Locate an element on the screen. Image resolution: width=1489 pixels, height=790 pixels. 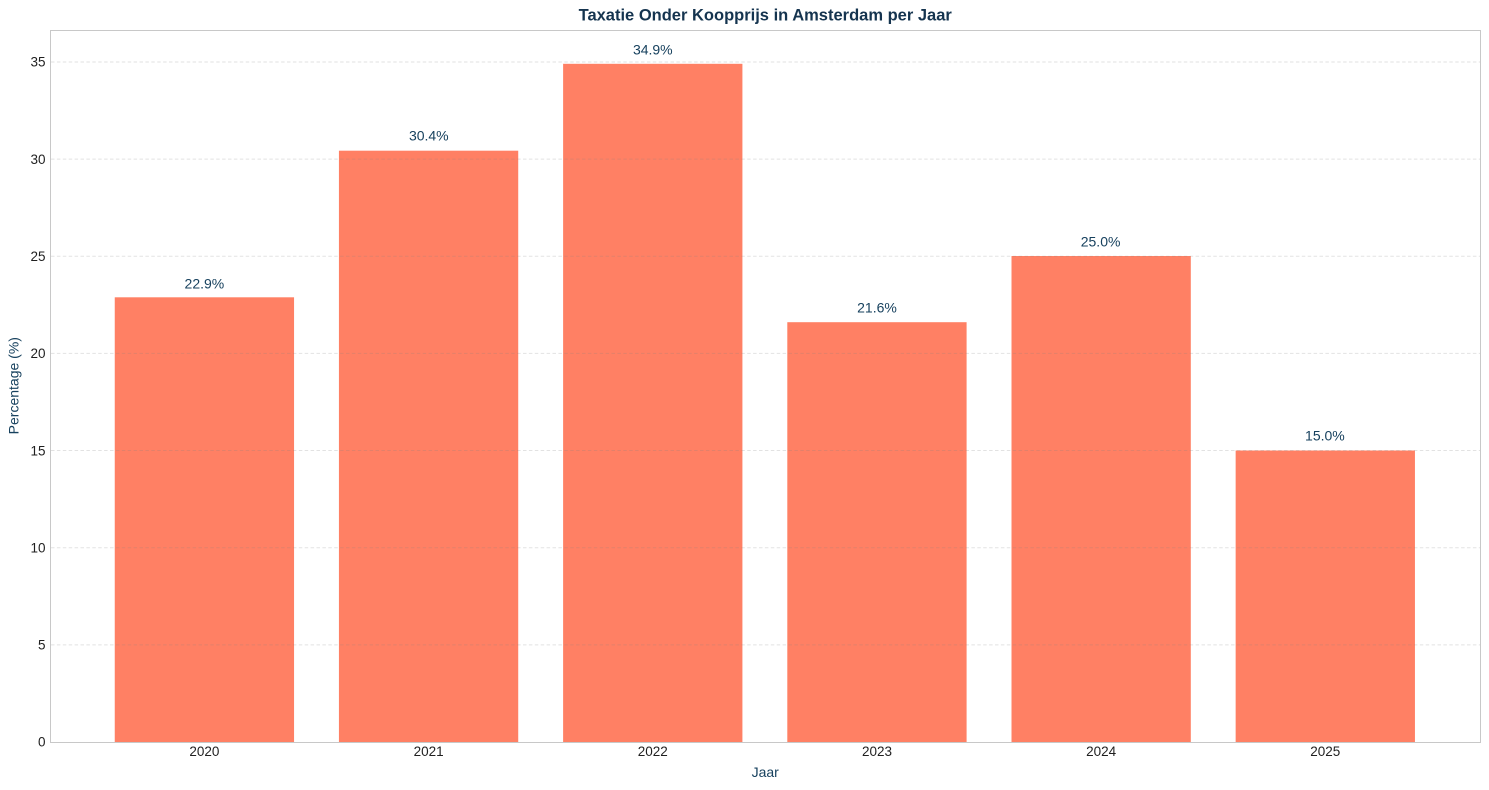
svg-text: 34.9% is located at coordinates (653, 50).